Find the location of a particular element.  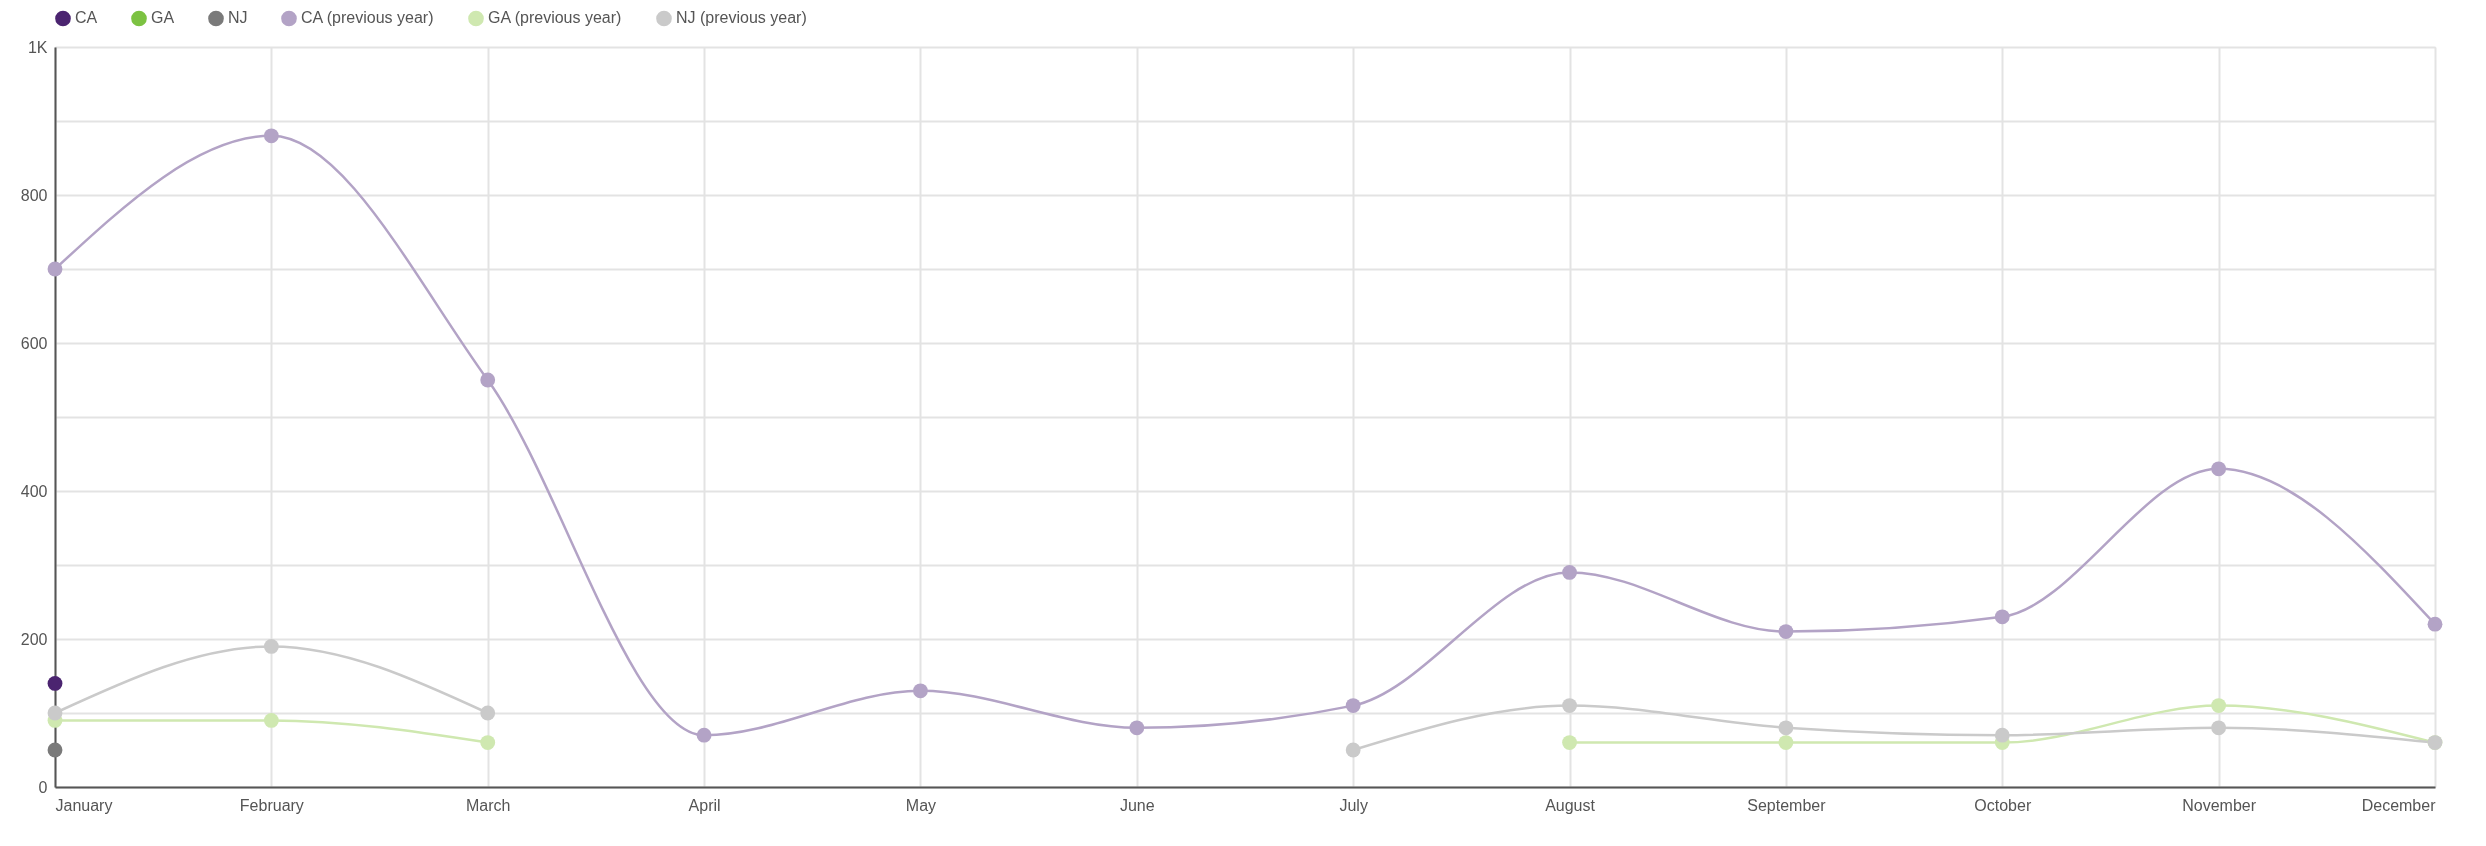

x-tick-label: December is located at coordinates (2399, 805).